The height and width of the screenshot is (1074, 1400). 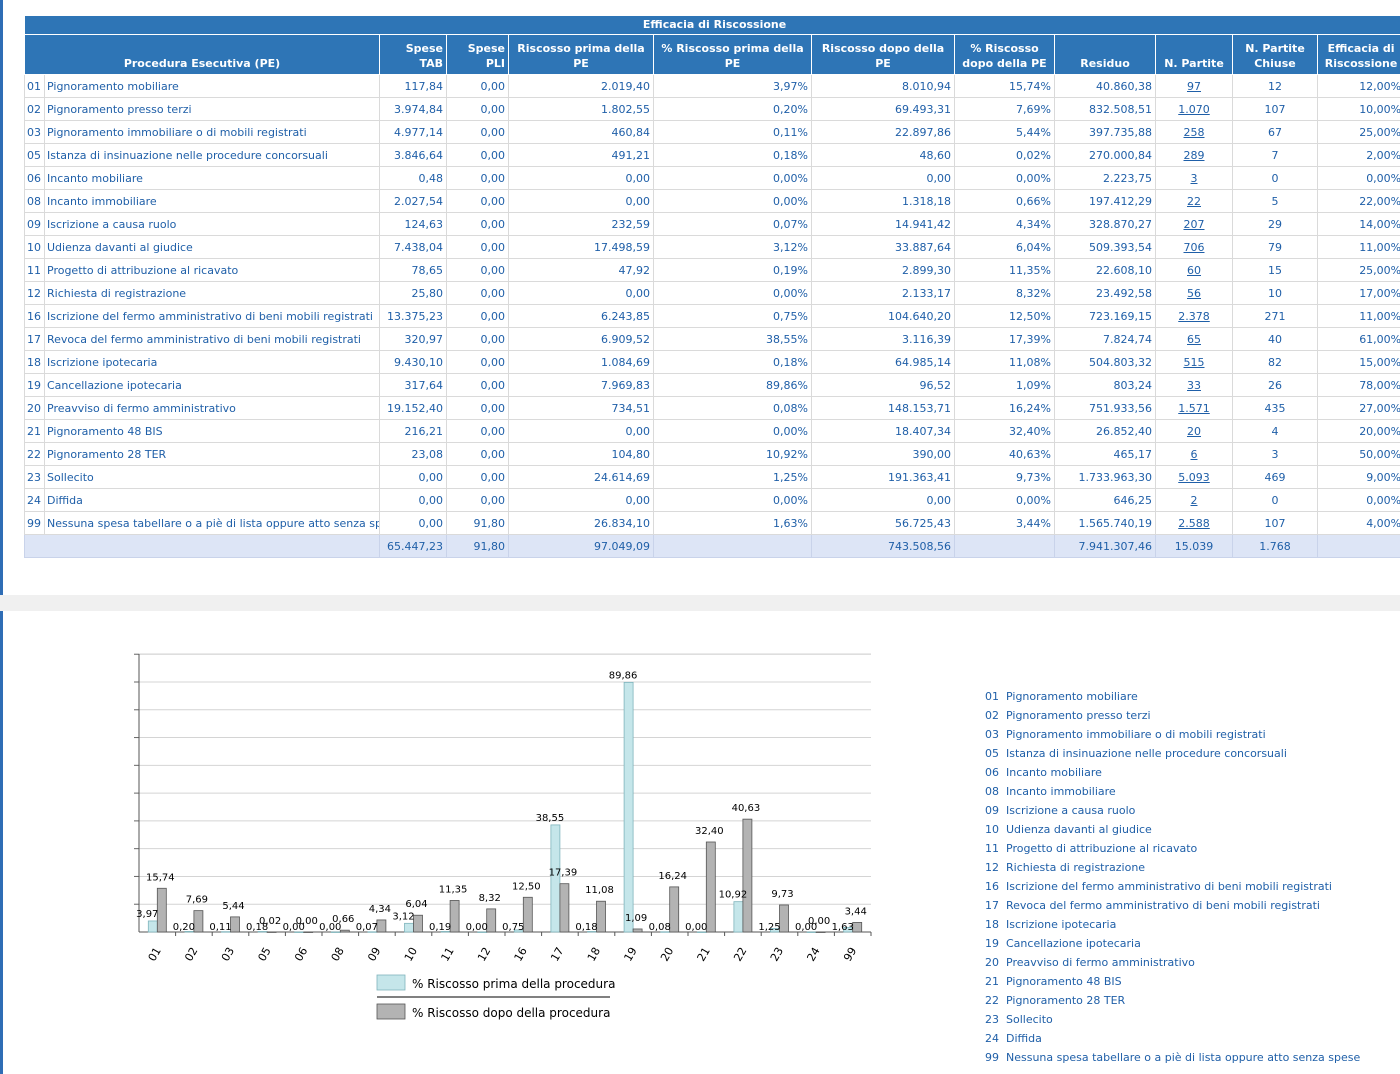 I want to click on n-partite-link: 2.378, so click(x=1194, y=316).